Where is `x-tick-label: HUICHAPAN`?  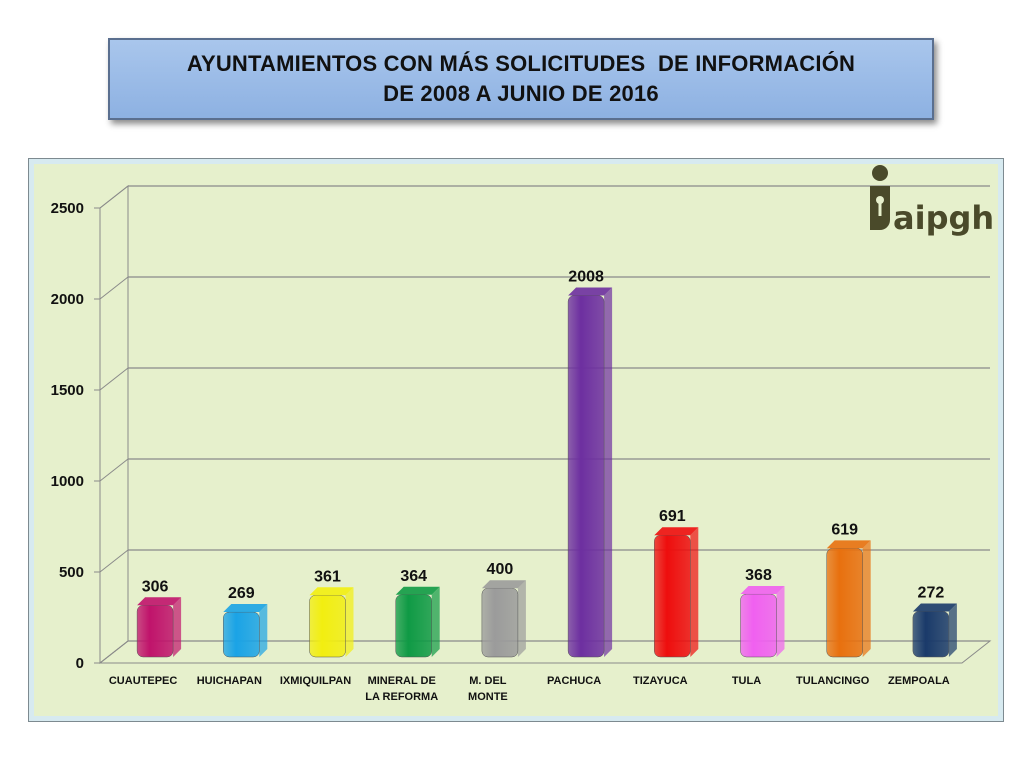 x-tick-label: HUICHAPAN is located at coordinates (229, 681).